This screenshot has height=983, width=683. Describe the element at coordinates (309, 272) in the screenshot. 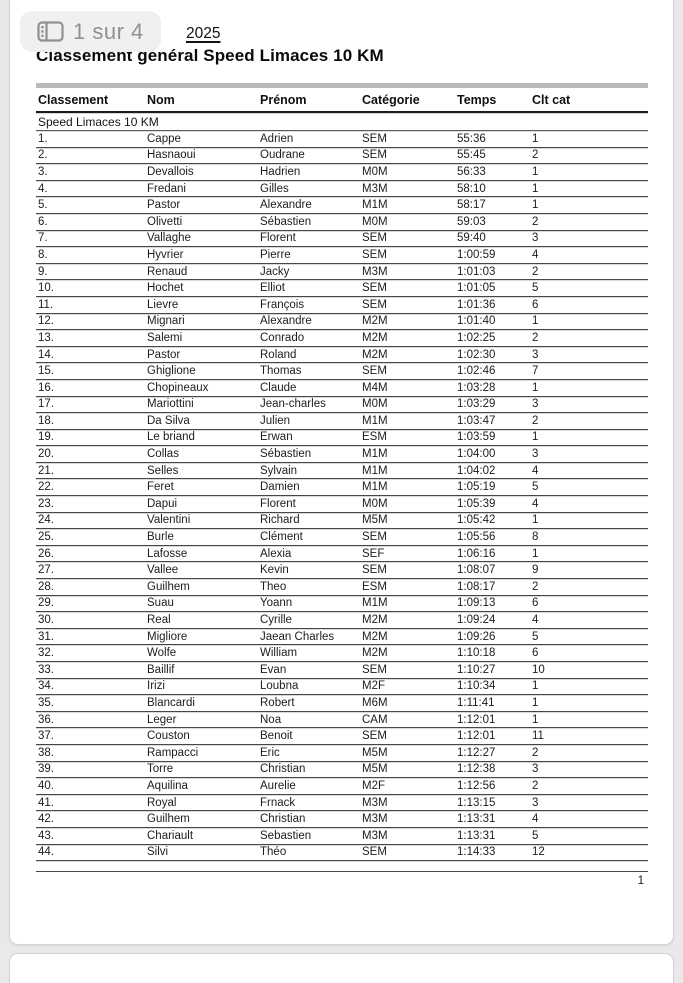

I see `table-cell: Jacky` at that location.